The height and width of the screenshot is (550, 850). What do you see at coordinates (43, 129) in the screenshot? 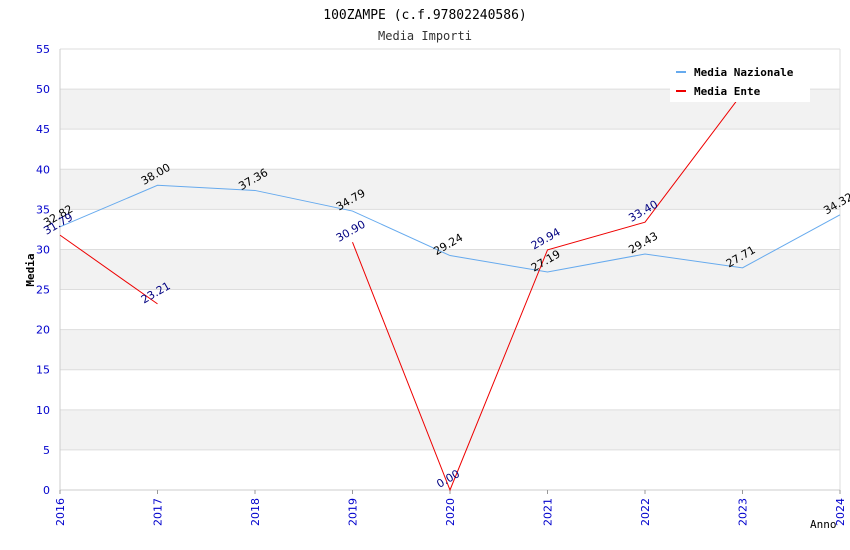
I see `y-tick-label: 45` at bounding box center [43, 129].